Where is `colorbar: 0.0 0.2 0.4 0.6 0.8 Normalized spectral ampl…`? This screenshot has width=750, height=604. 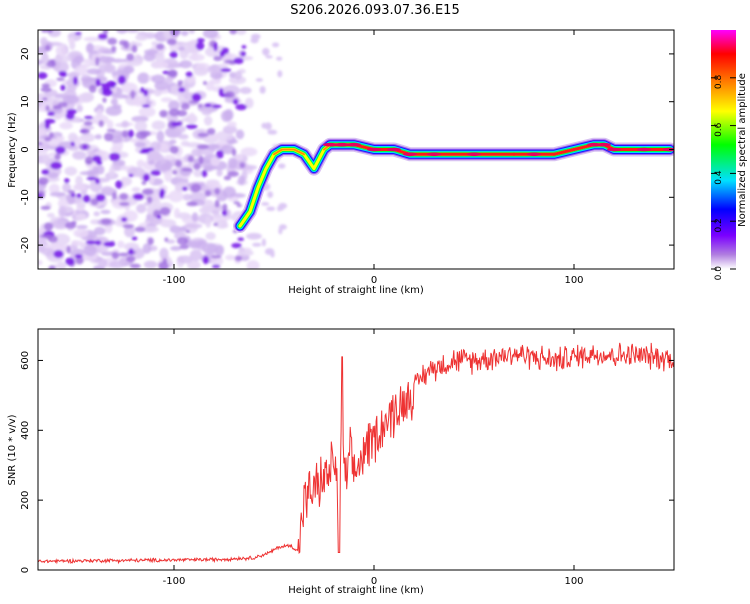 colorbar: 0.0 0.2 0.4 0.6 0.8 Normalized spectral ampl… is located at coordinates (729, 155).